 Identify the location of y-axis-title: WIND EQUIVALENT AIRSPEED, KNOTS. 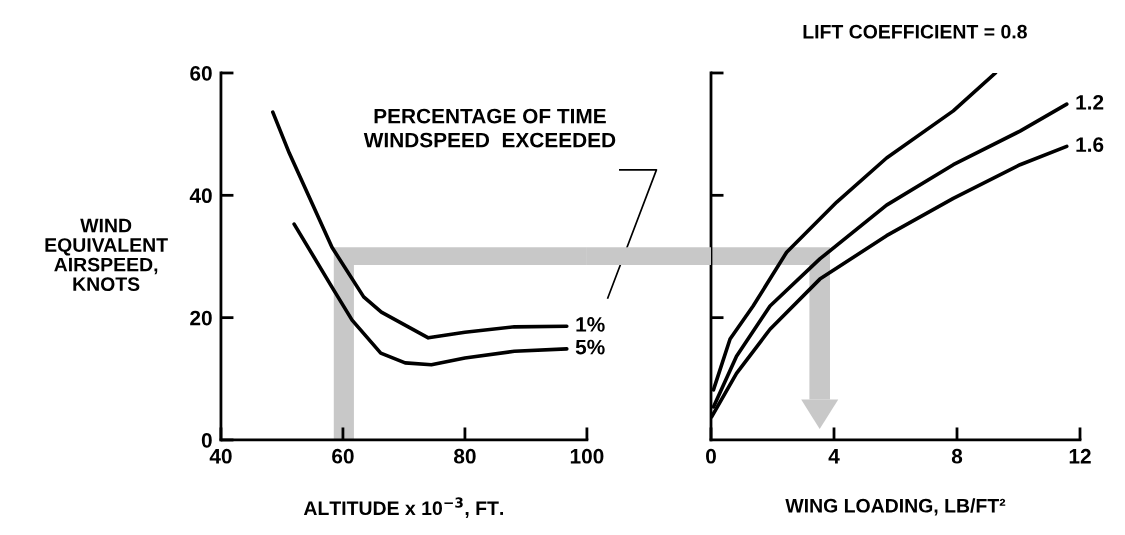
(106, 254).